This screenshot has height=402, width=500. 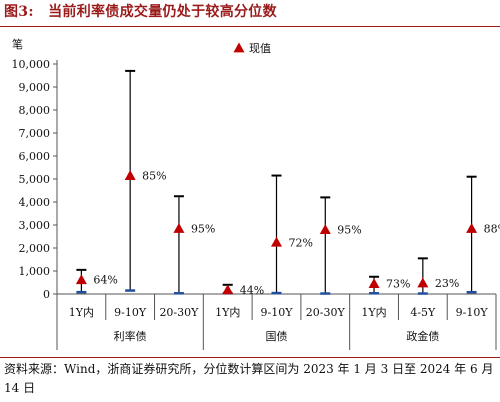 What do you see at coordinates (35, 133) in the screenshot?
I see `y-tick-label: 7,000` at bounding box center [35, 133].